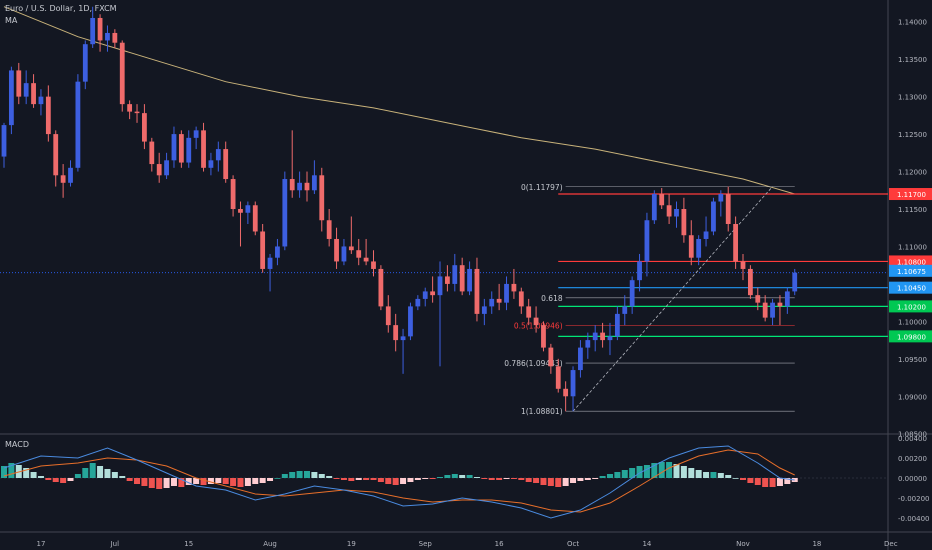  I want to click on macd-signal-line, so click(399, 481).